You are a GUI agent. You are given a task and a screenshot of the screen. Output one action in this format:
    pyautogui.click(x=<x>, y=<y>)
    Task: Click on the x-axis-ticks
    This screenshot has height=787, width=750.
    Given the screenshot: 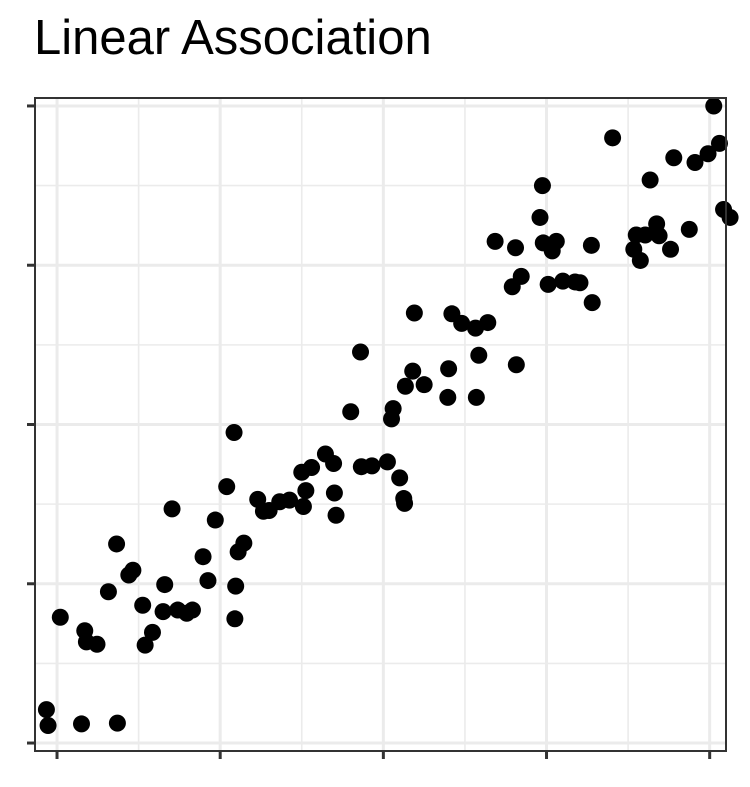 What is the action you would take?
    pyautogui.click(x=383, y=755)
    